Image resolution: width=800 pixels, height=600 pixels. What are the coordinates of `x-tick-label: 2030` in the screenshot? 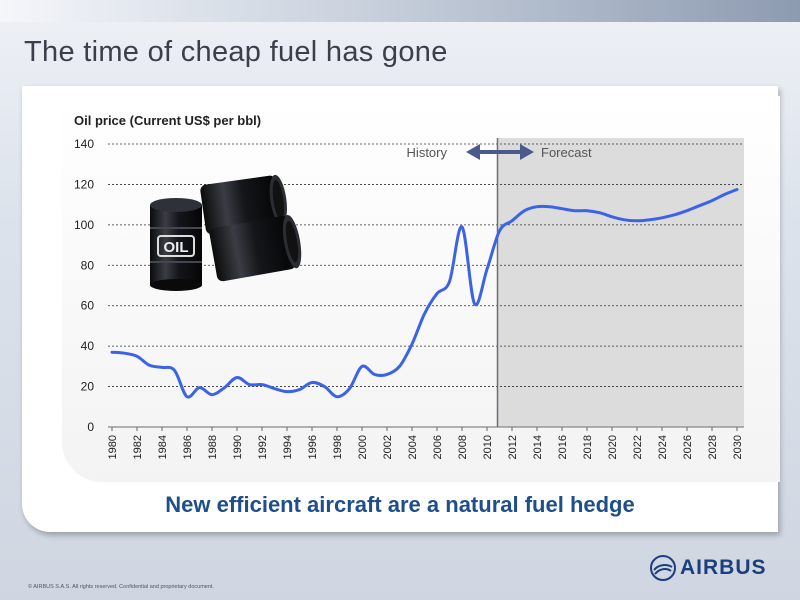 It's located at (738, 447).